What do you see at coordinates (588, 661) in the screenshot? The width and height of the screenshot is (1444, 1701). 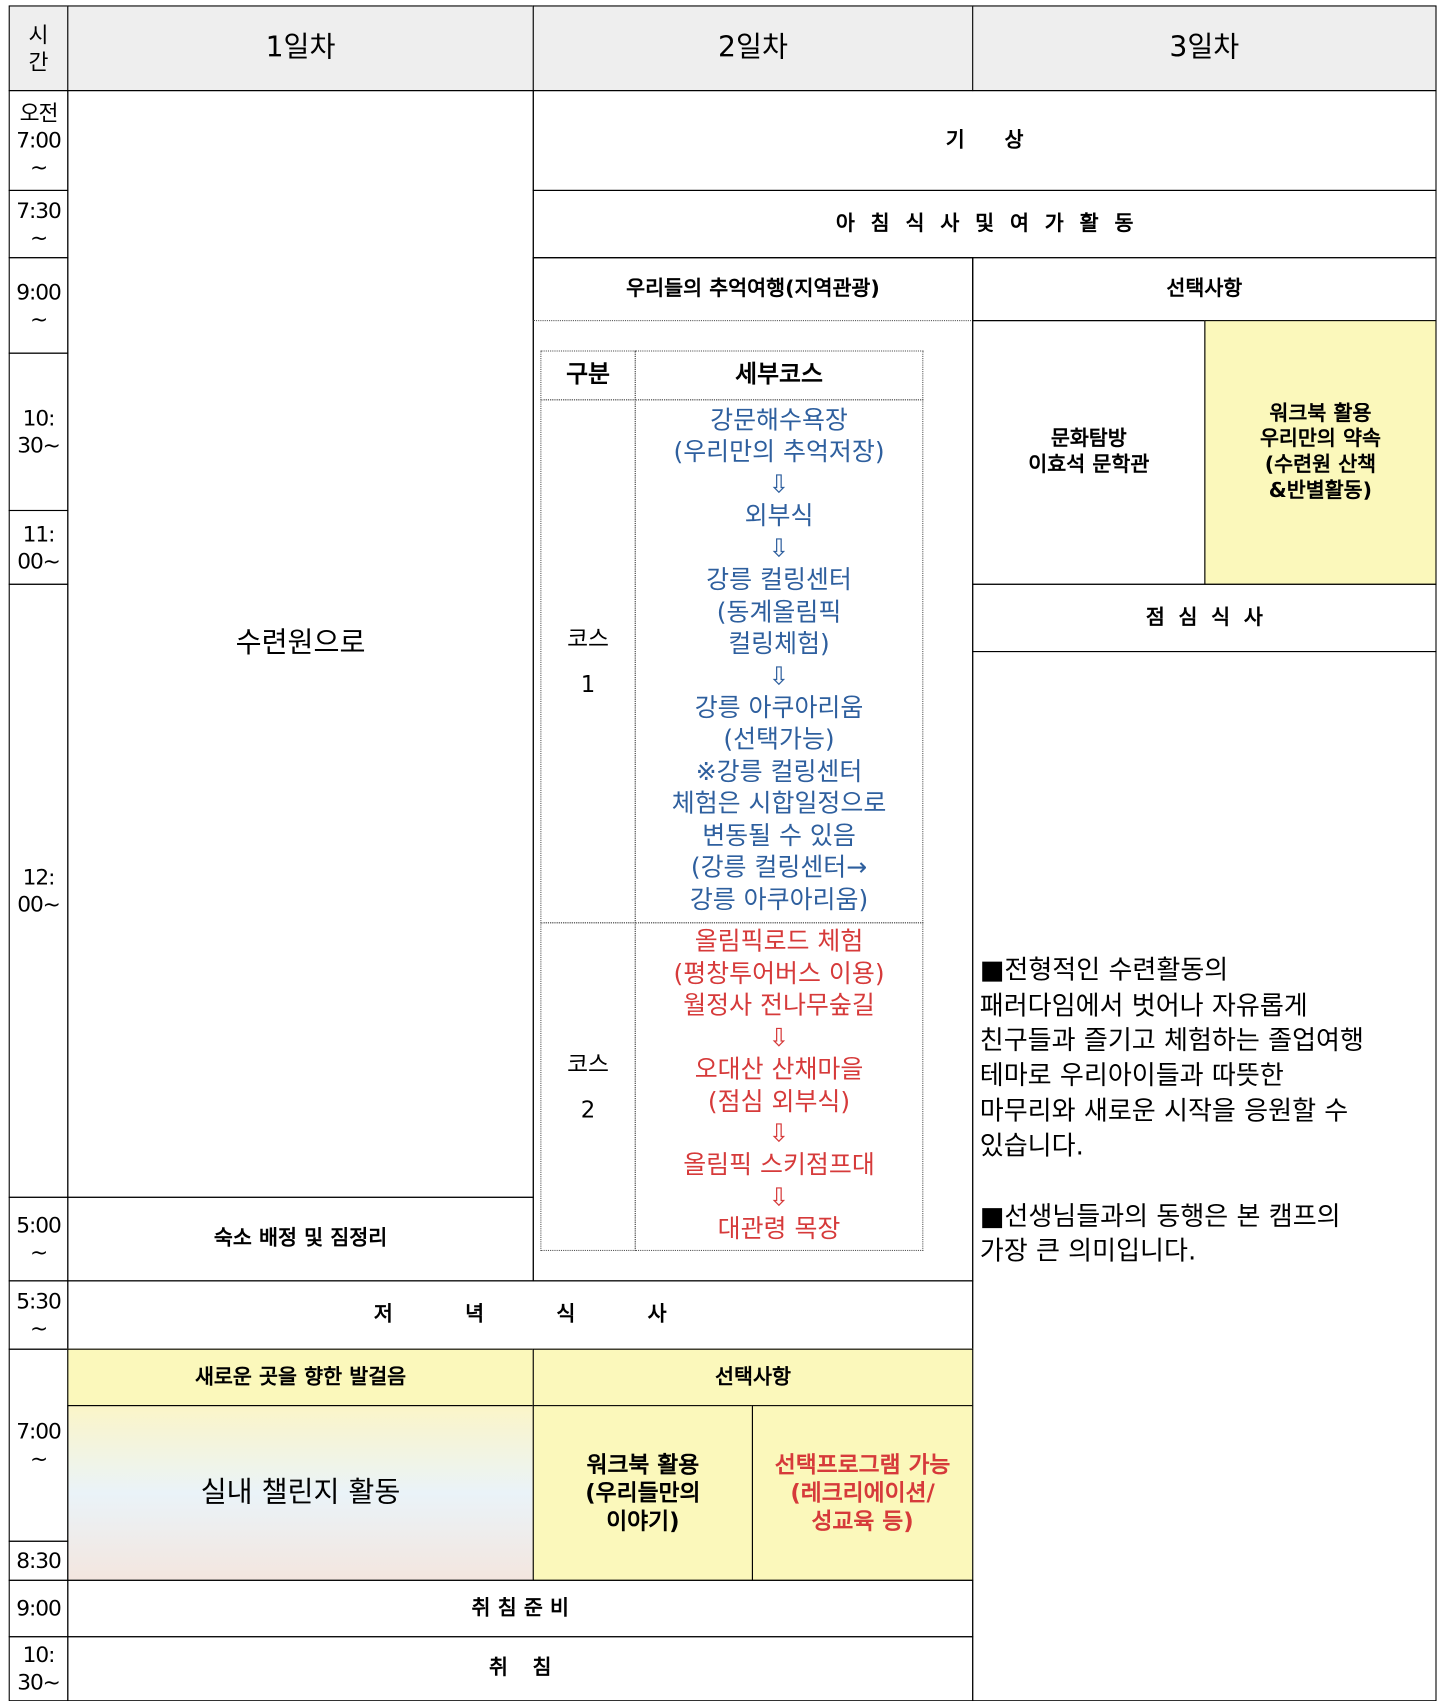 I see `course-label: 코스 1` at bounding box center [588, 661].